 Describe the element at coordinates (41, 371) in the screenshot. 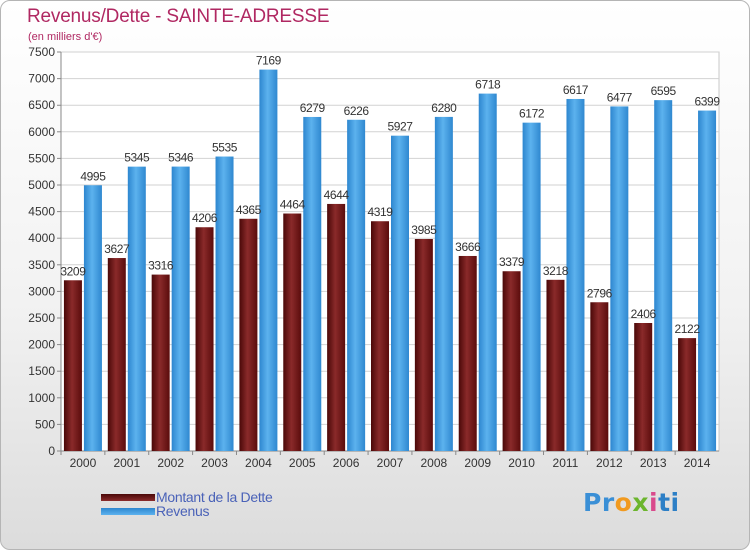

I see `y-tick-label: 1500` at that location.